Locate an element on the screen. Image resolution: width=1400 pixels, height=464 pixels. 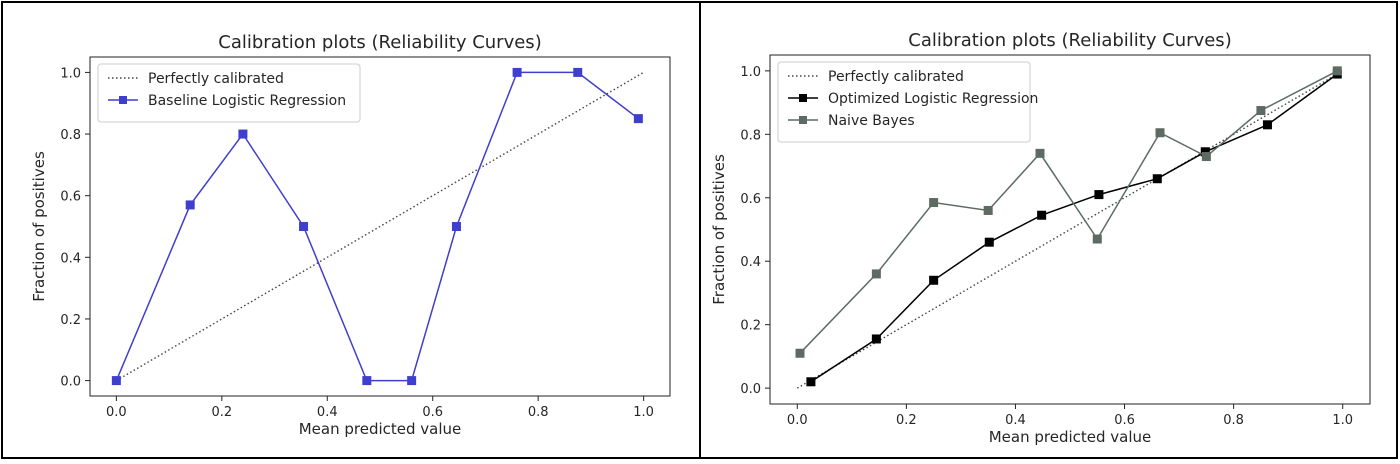
legend-label-naive-bayes: Naive Bayes is located at coordinates (871, 121).